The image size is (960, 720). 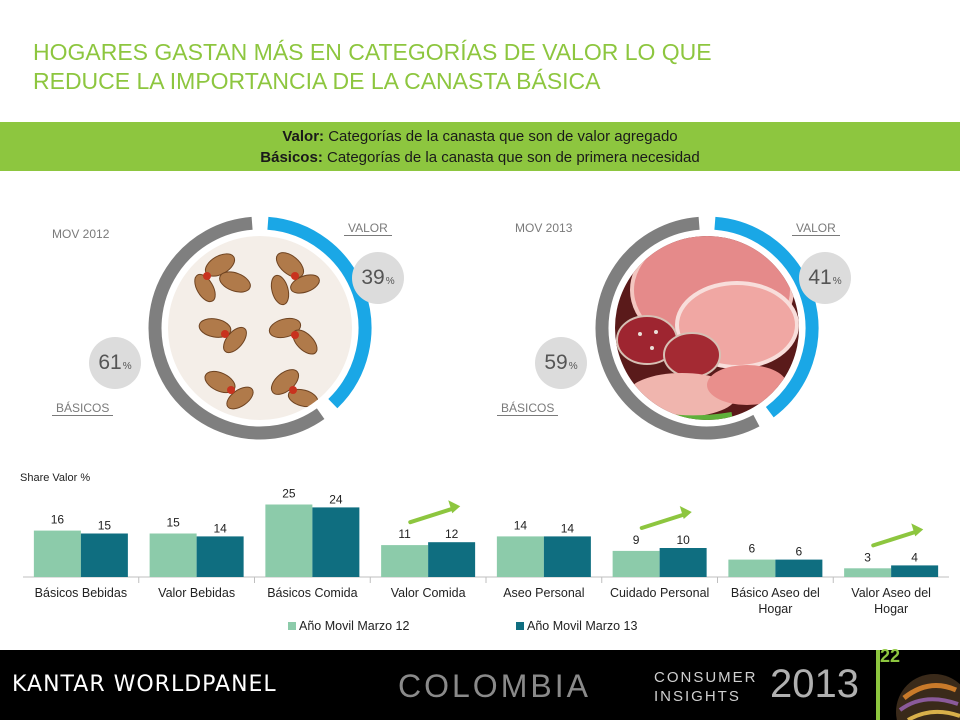 I want to click on nuts-photo, so click(x=260, y=328).